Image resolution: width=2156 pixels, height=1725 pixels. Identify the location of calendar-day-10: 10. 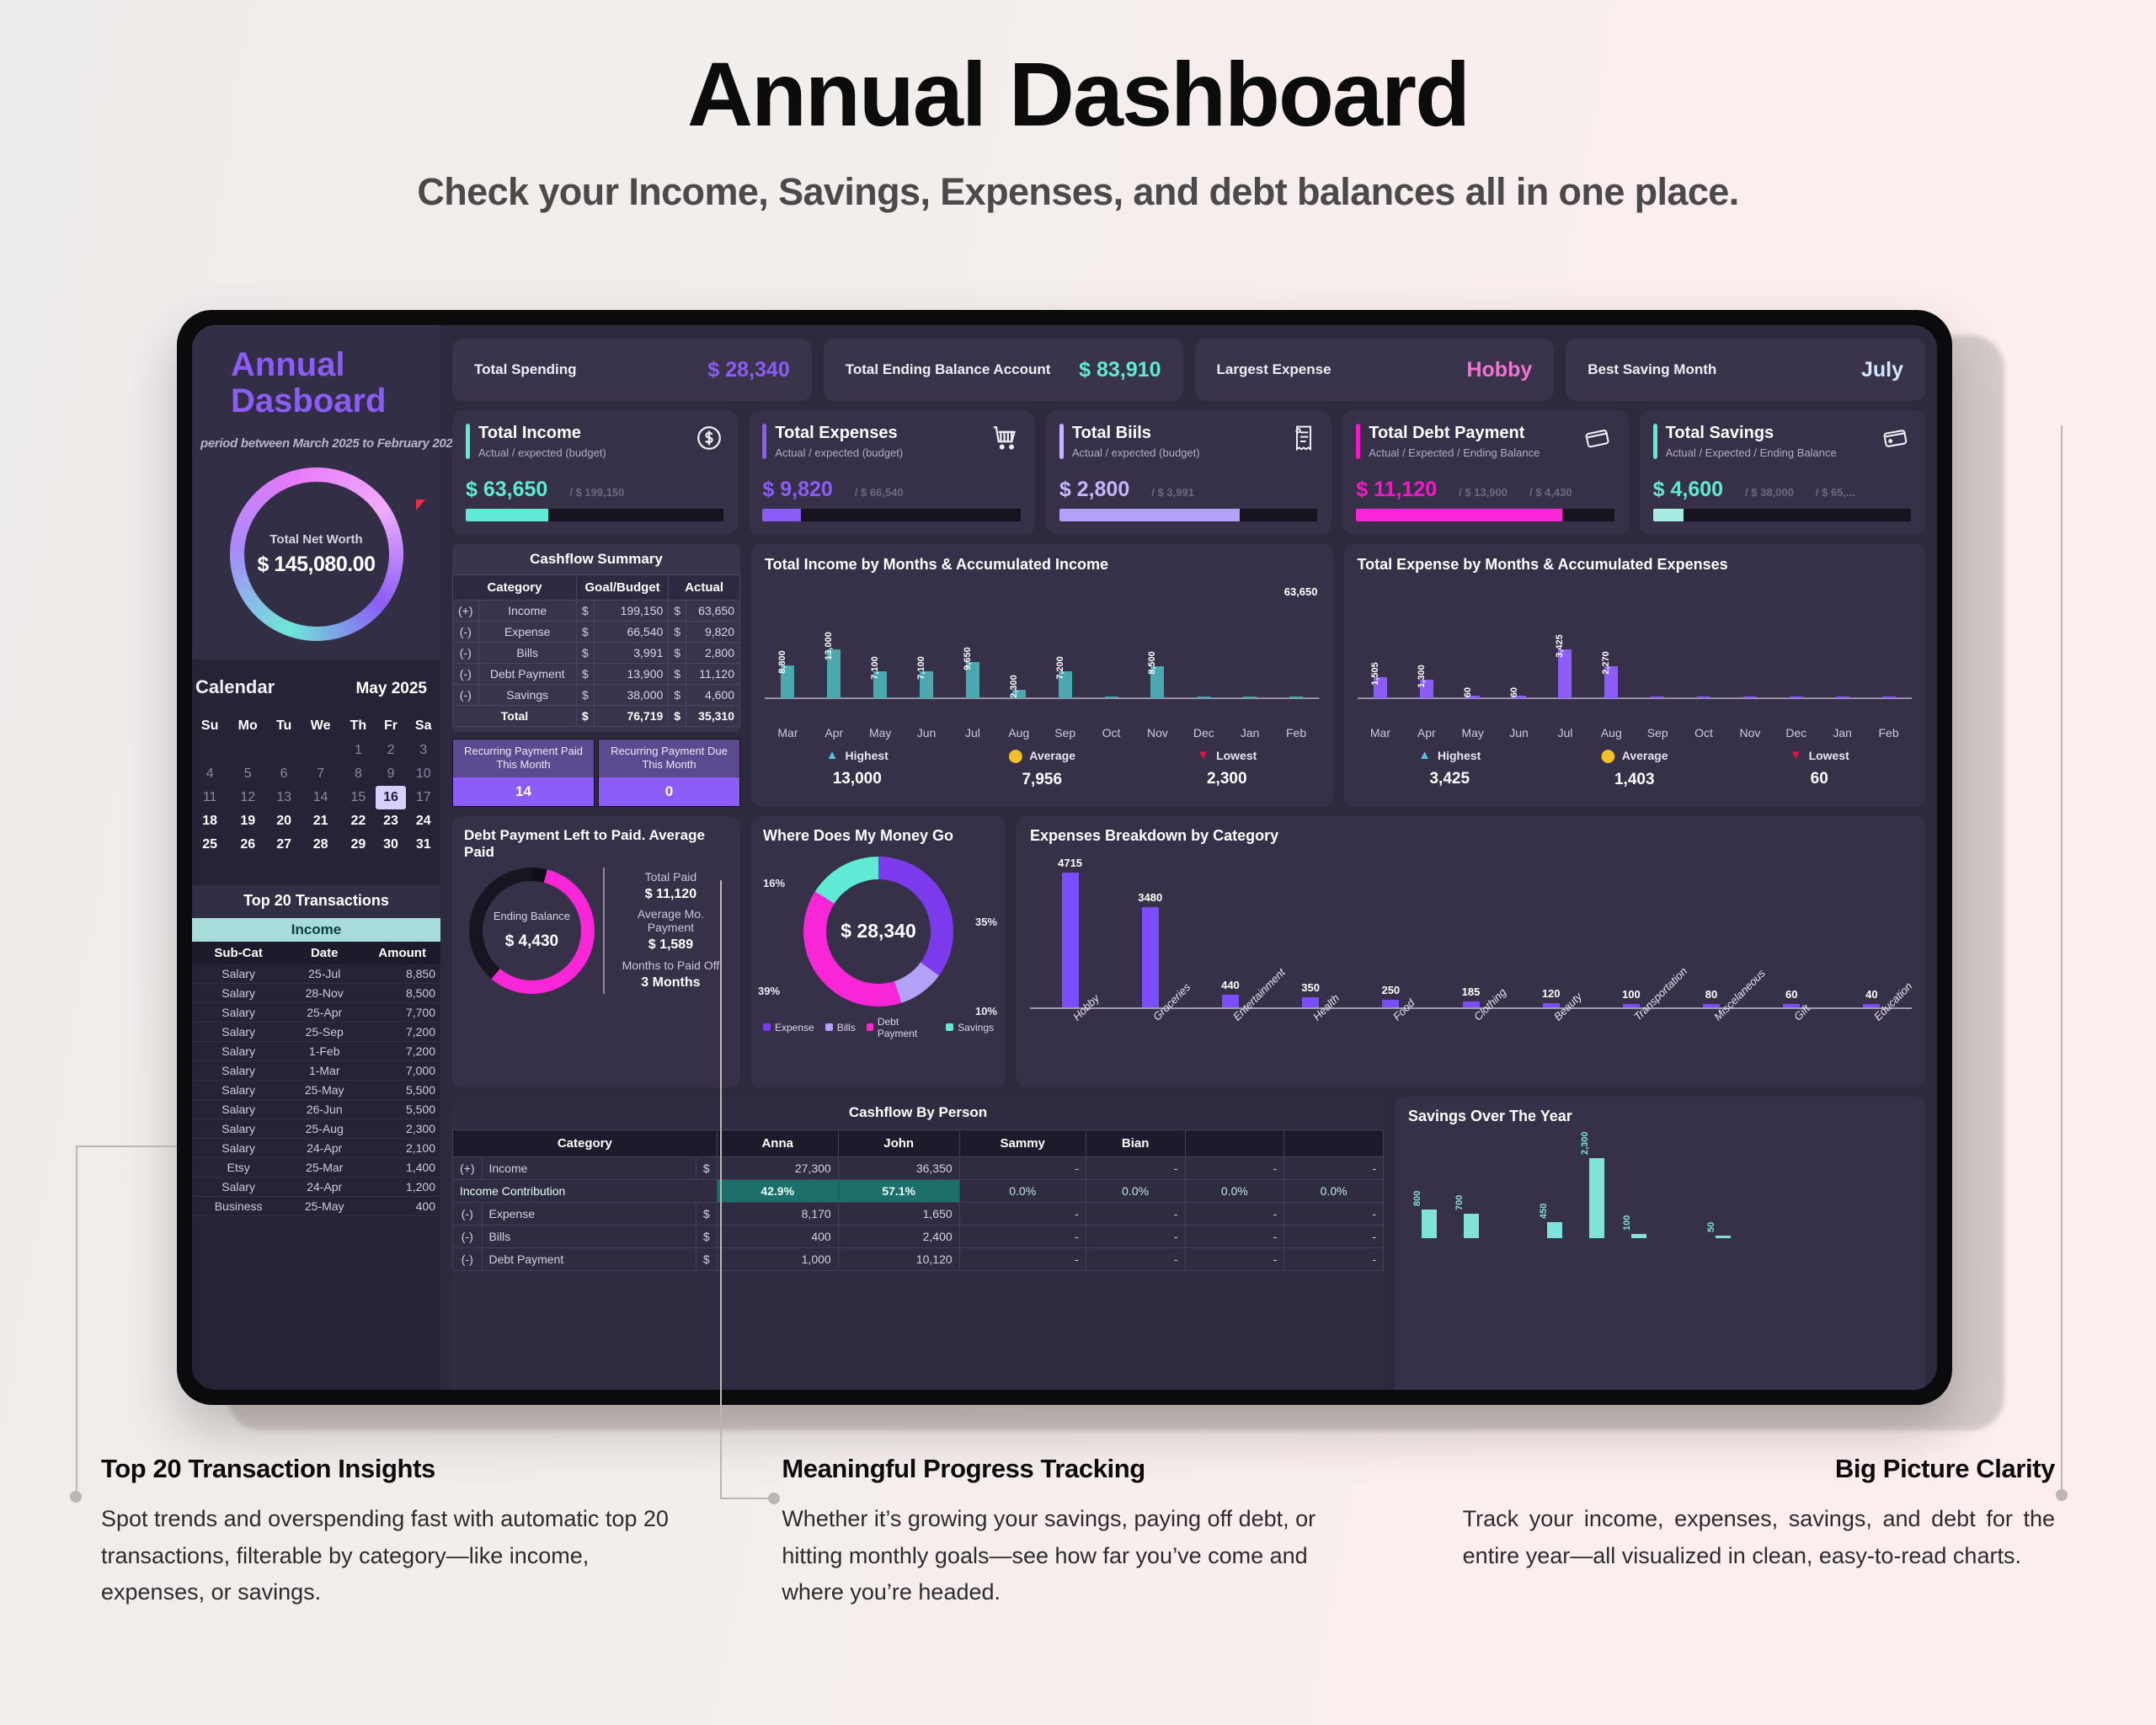
(423, 774).